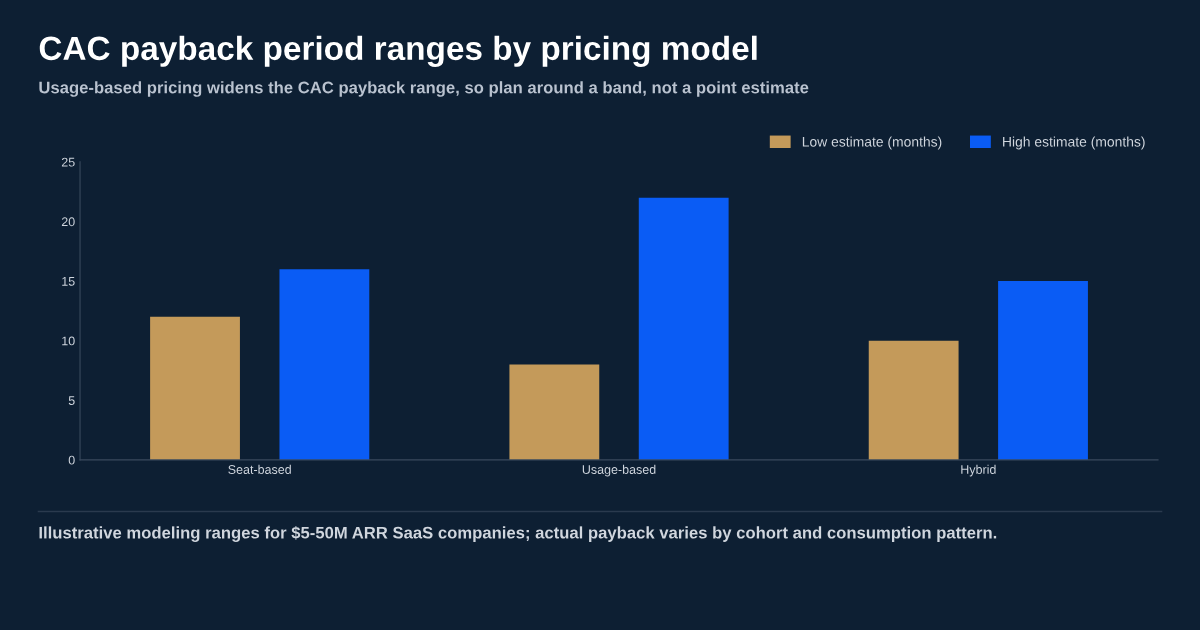  Describe the element at coordinates (1074, 143) in the screenshot. I see `legend-label: High estimate (months)` at that location.